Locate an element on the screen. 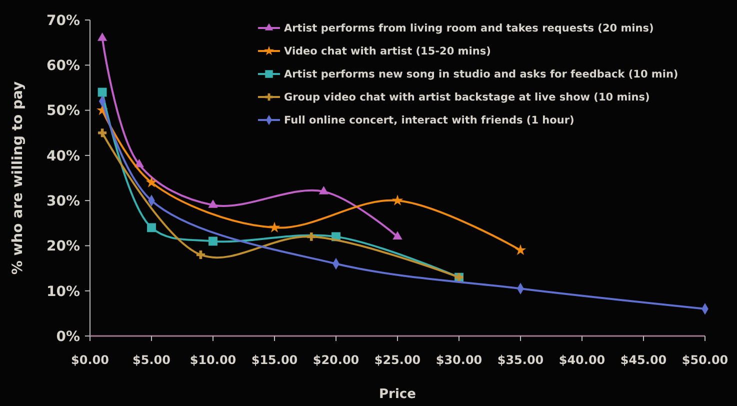  legend-label: Video chat with artist (15-20 mins) is located at coordinates (387, 52).